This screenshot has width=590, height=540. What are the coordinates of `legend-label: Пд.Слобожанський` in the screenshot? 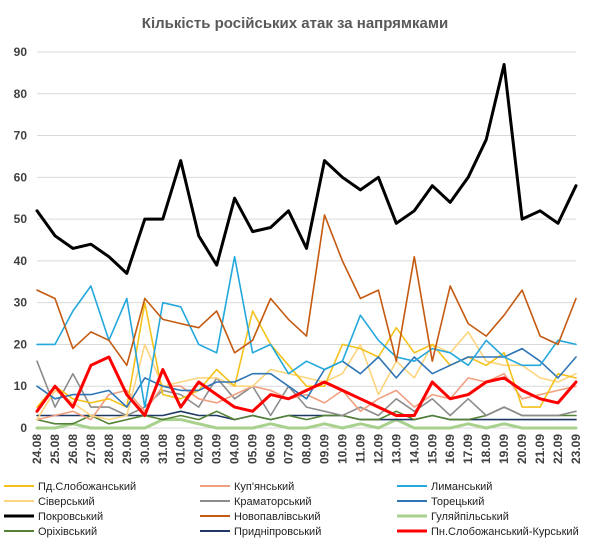 It's located at (87, 487).